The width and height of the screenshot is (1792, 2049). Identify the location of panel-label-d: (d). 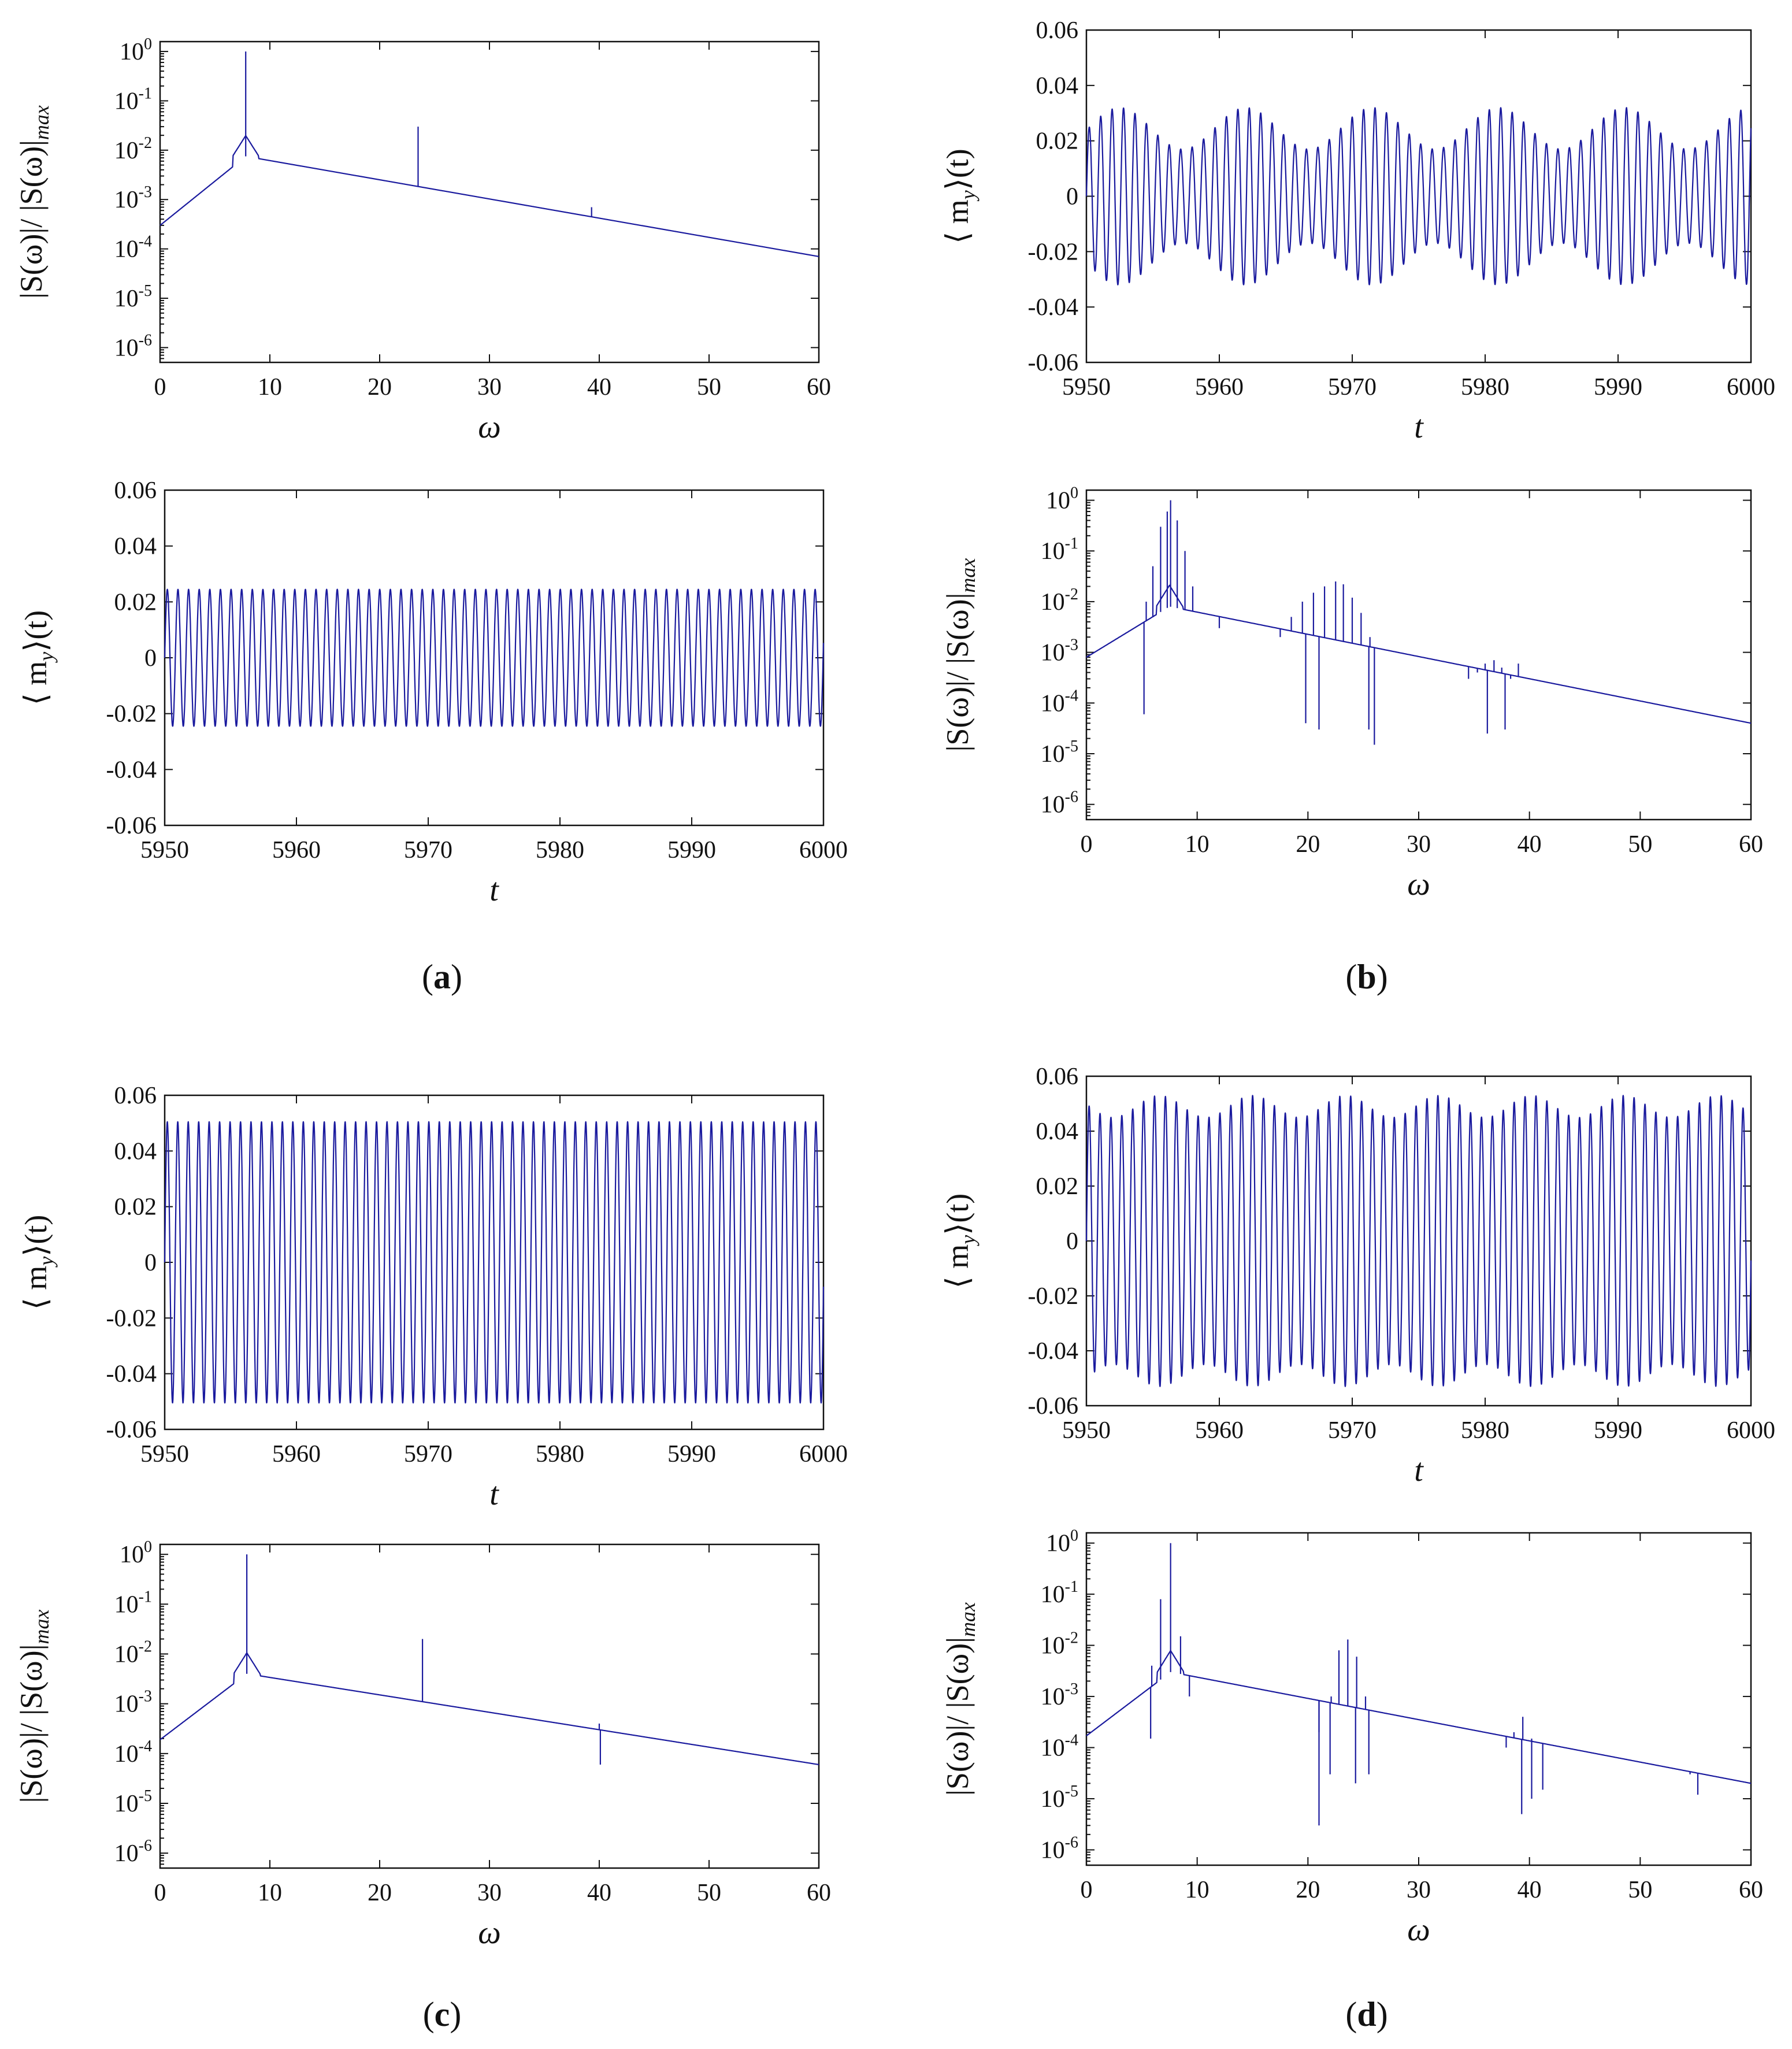
(1366, 2014).